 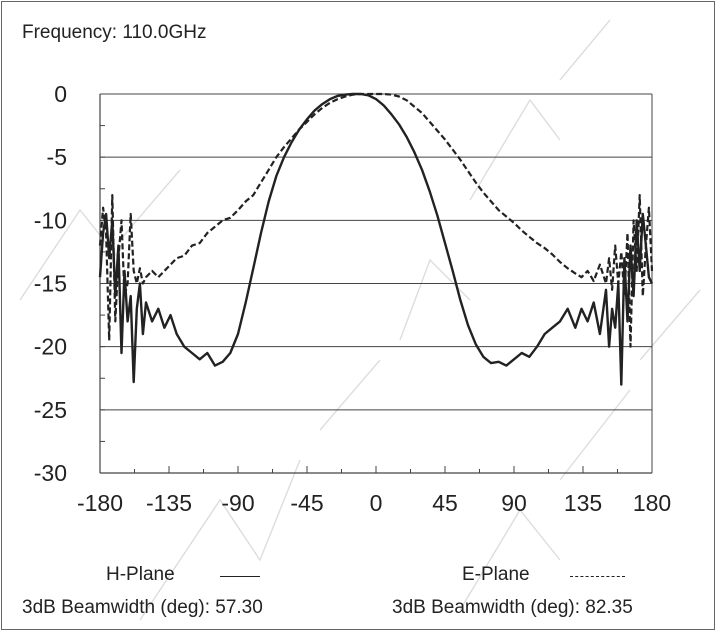 I want to click on y-tick-label--5: -5, so click(x=57, y=157).